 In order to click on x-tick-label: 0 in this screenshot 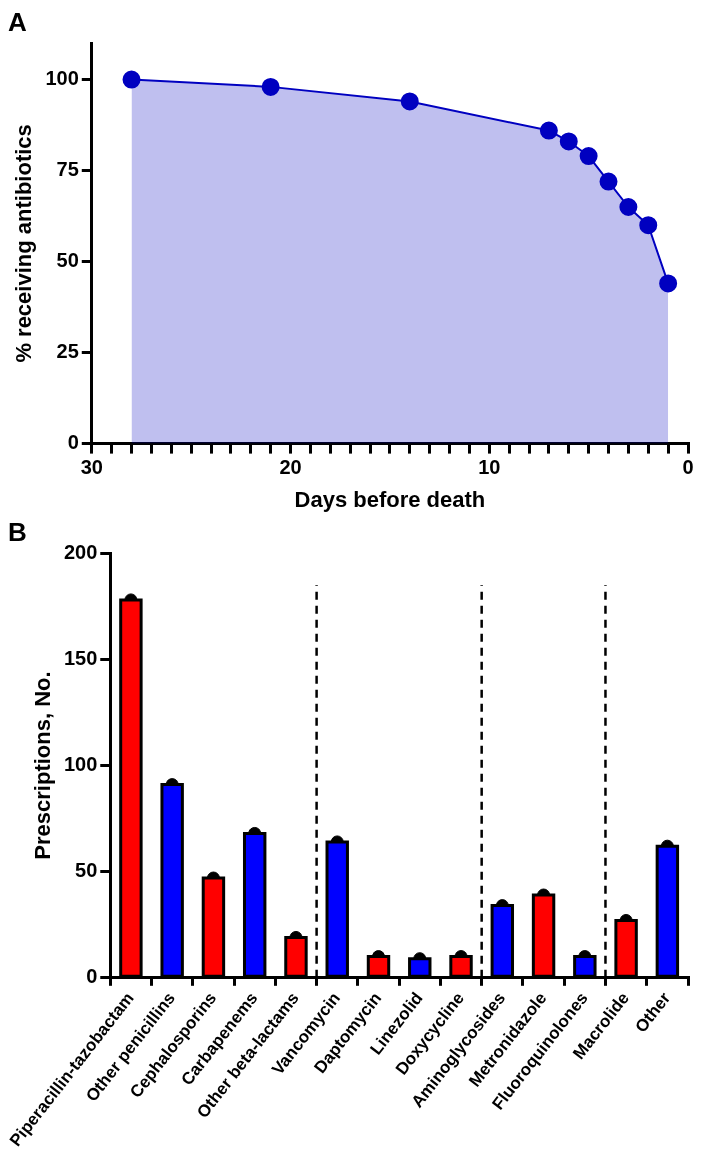, I will do `click(688, 467)`.